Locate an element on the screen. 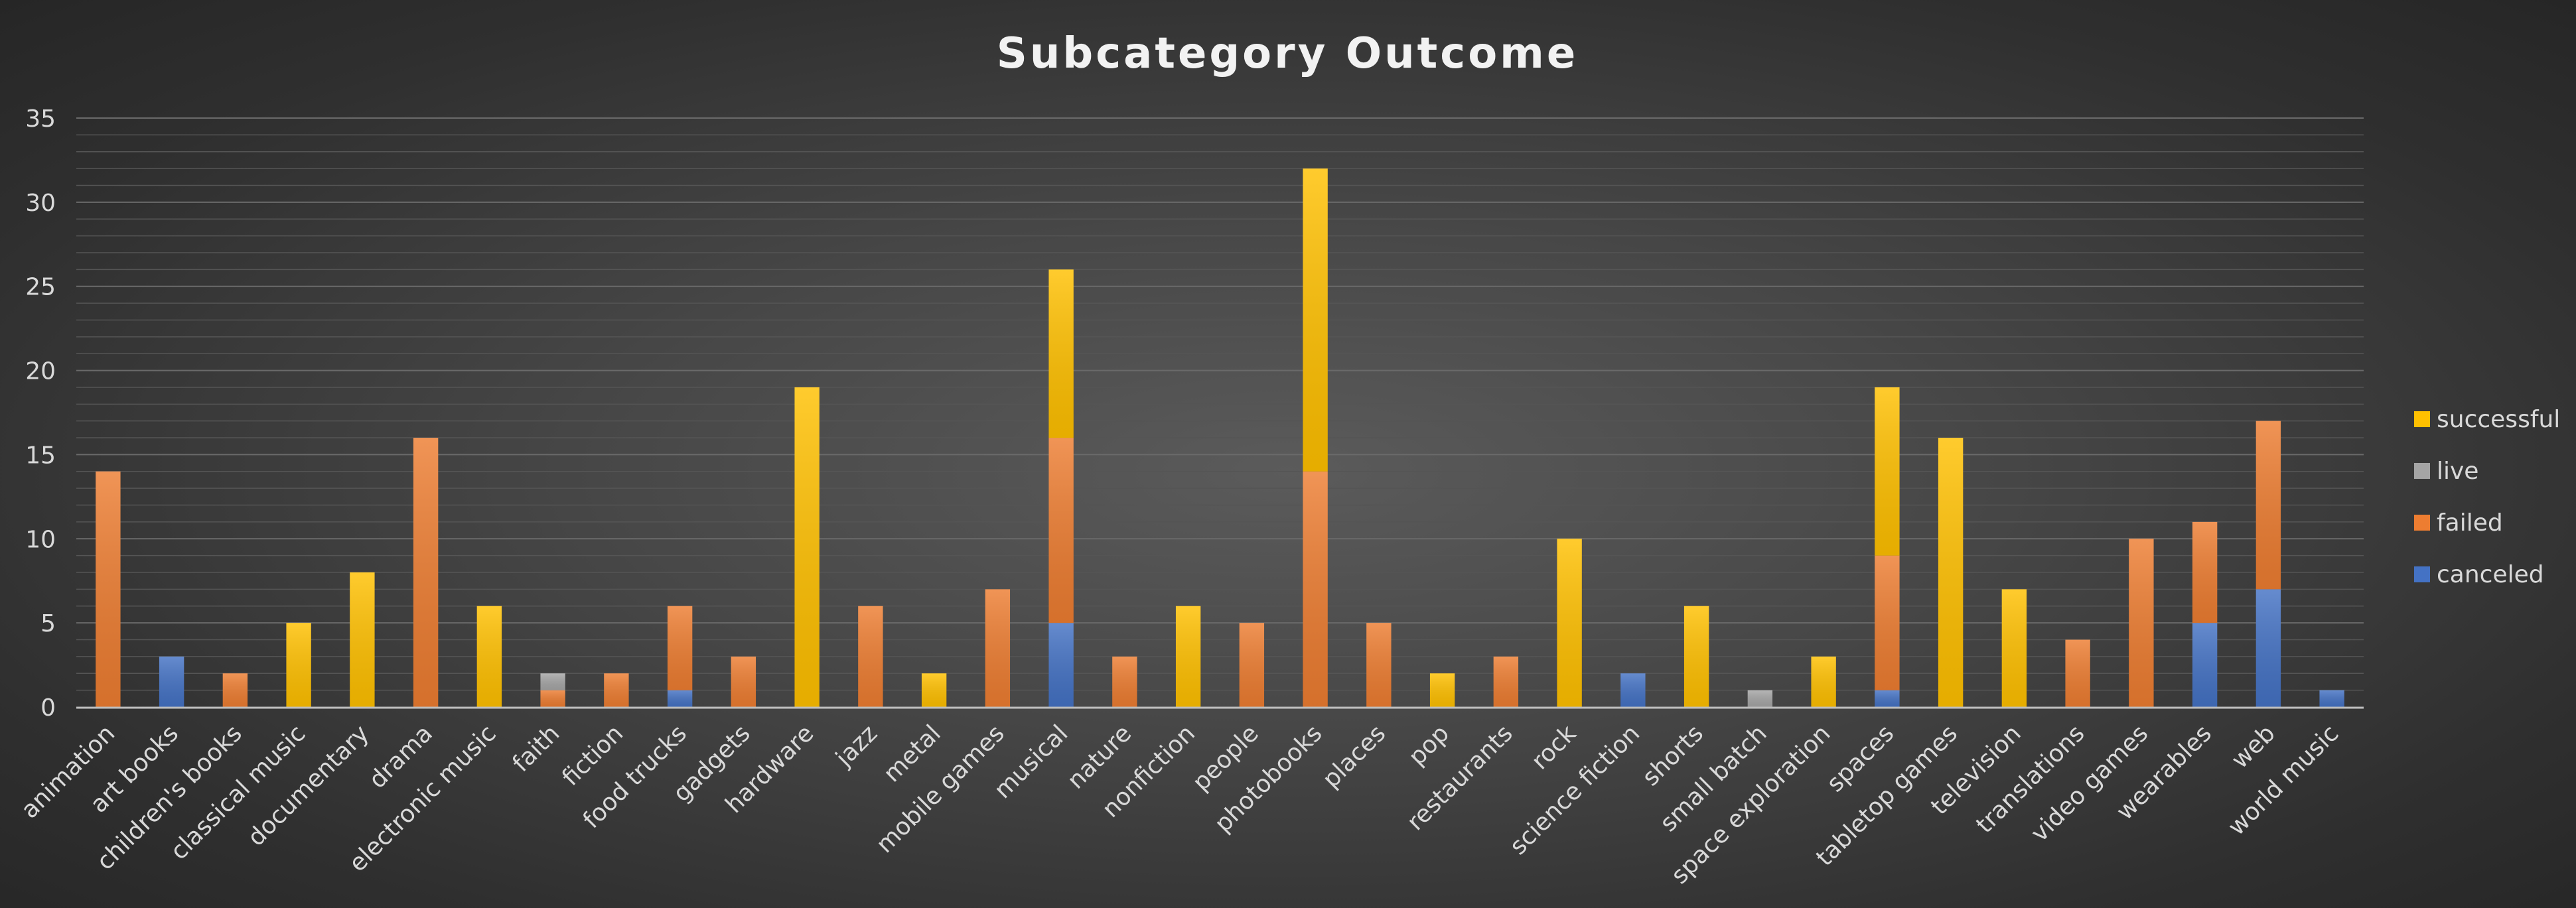  legend-item-successful: successful is located at coordinates (2487, 419).